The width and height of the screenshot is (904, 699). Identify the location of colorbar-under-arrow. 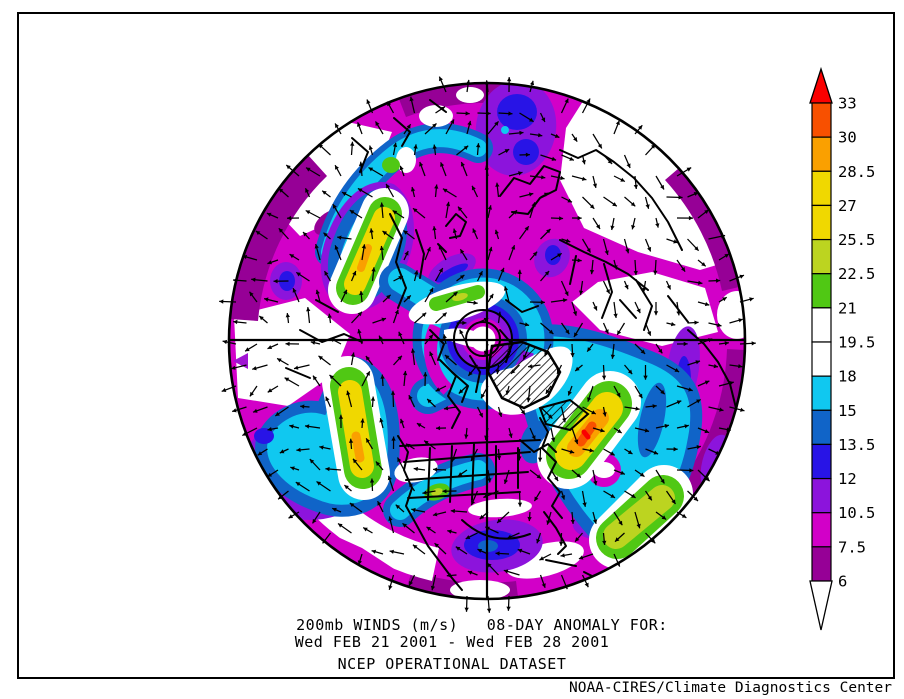
(821, 605).